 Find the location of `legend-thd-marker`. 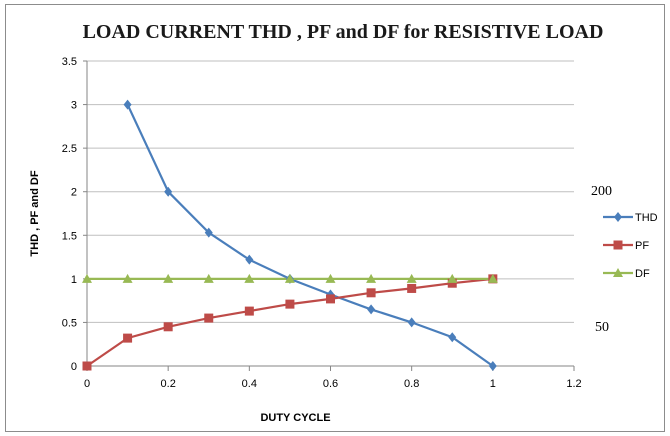

legend-thd-marker is located at coordinates (618, 217).